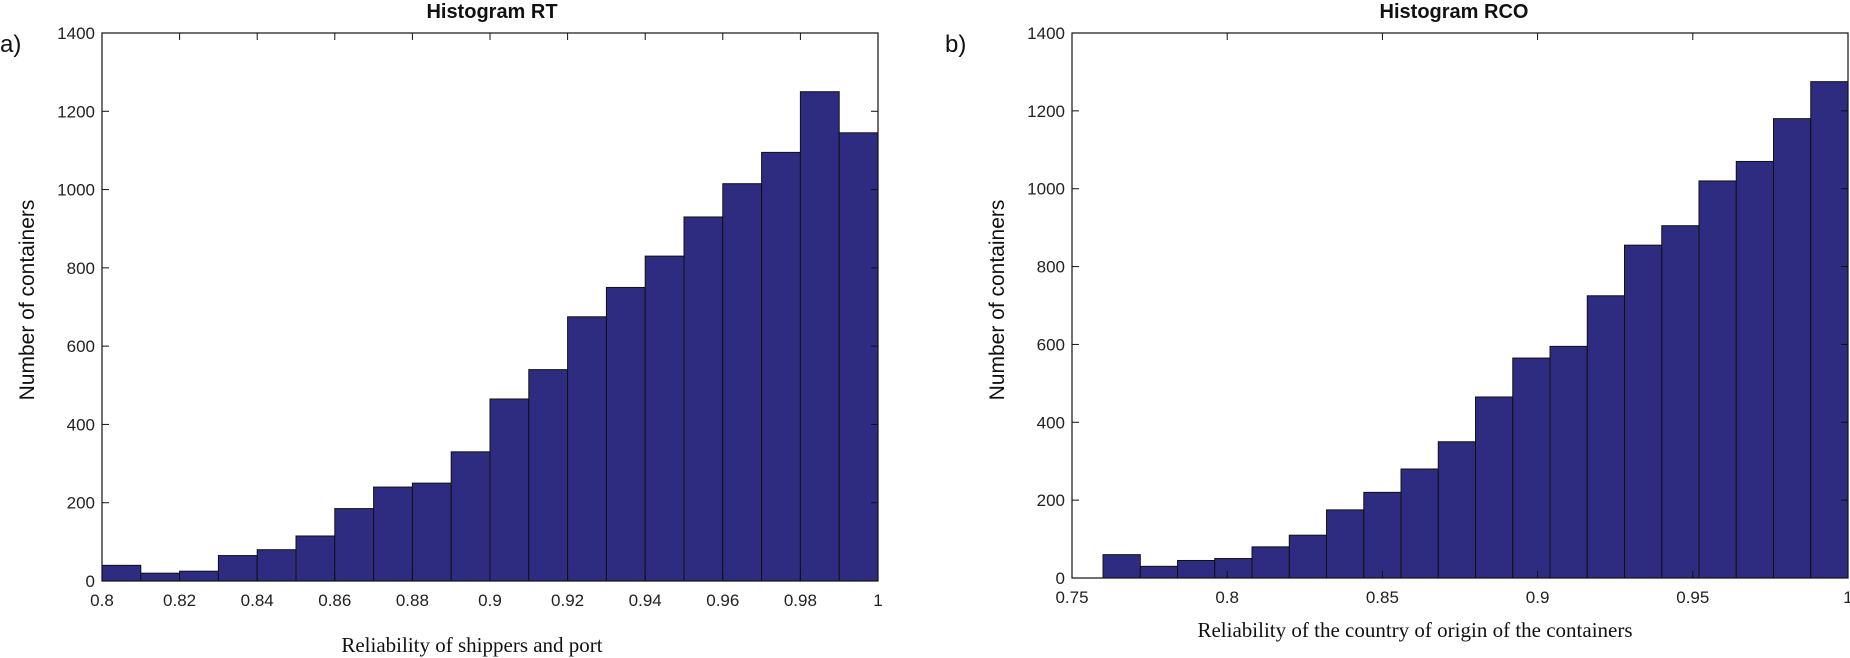 This screenshot has width=1850, height=658. Describe the element at coordinates (81, 346) in the screenshot. I see `y-tick-label-rt: 600` at that location.